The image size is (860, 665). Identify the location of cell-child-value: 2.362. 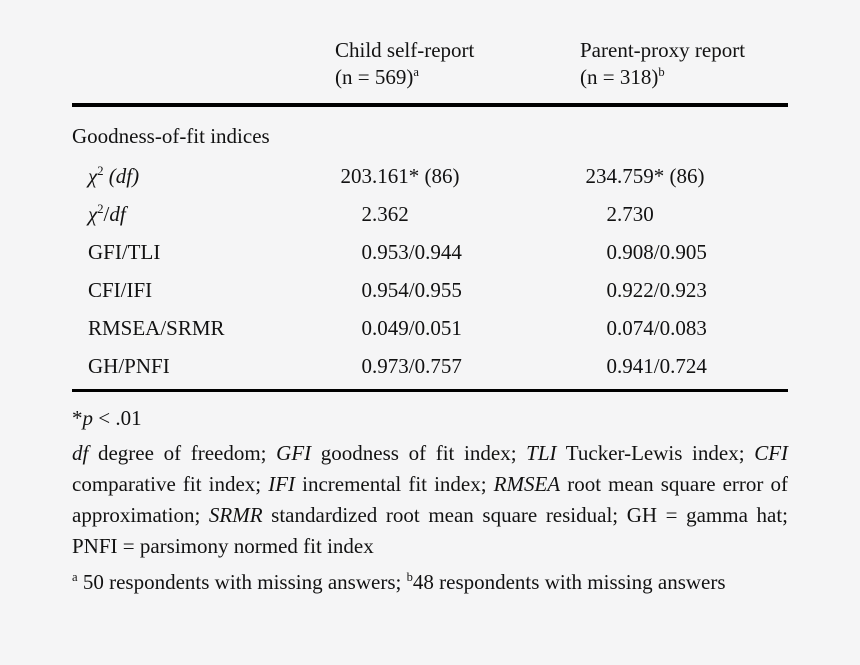
(385, 213).